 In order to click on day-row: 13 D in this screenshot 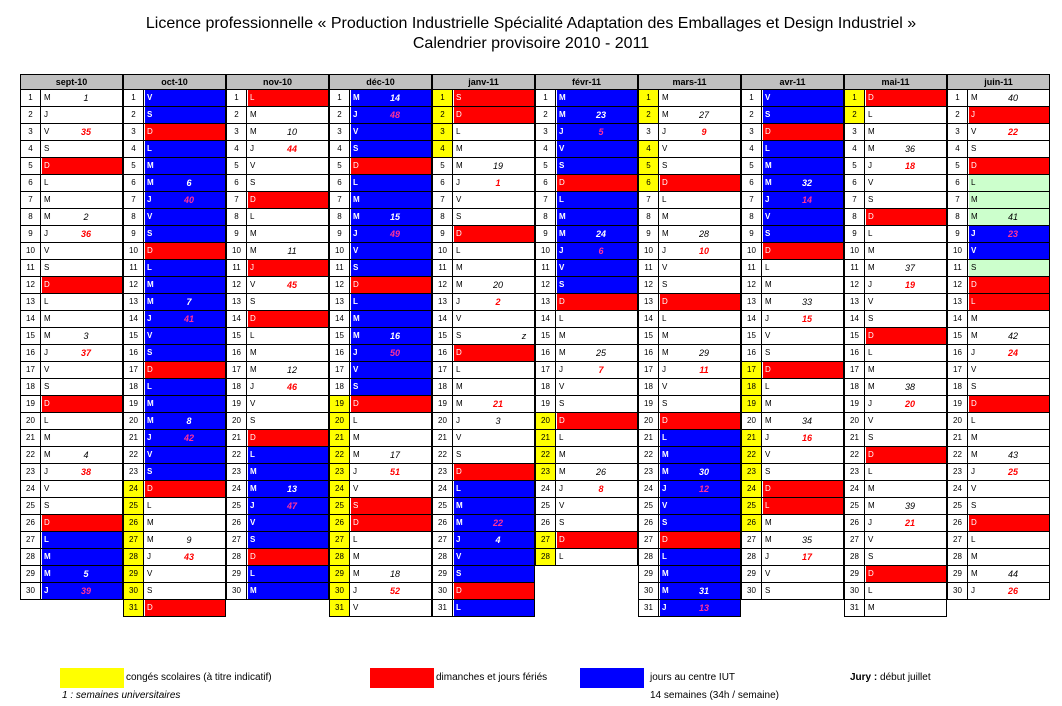, I will do `click(689, 302)`.